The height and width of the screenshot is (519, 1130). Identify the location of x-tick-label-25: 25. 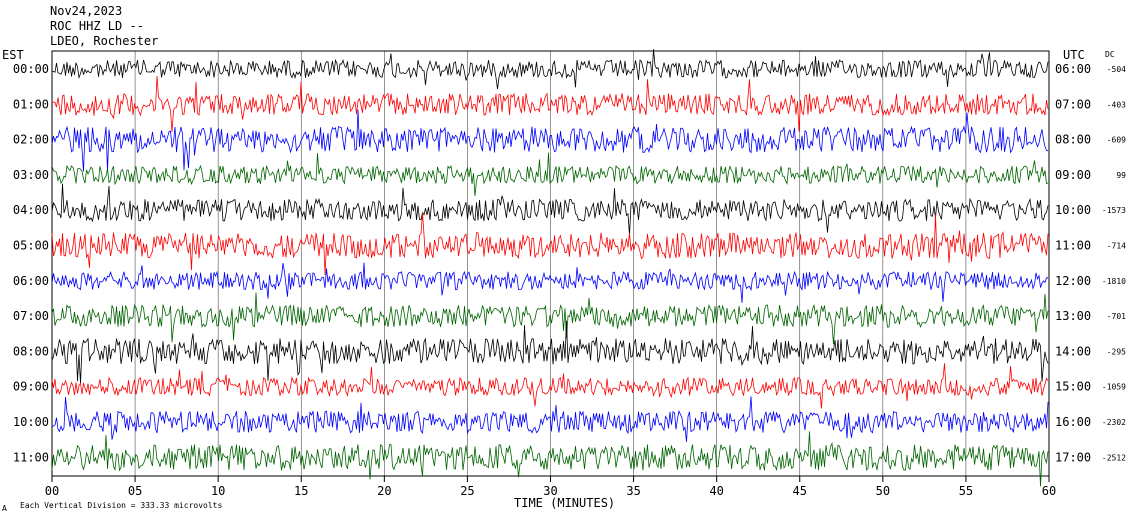
(467, 491).